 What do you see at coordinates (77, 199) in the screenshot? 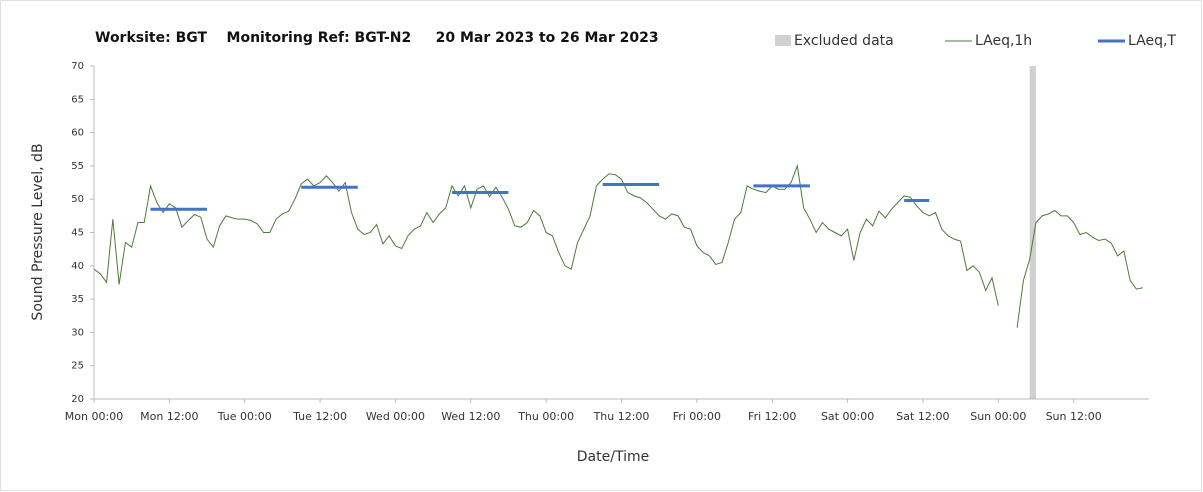
I see `y-tick-label: 50` at bounding box center [77, 199].